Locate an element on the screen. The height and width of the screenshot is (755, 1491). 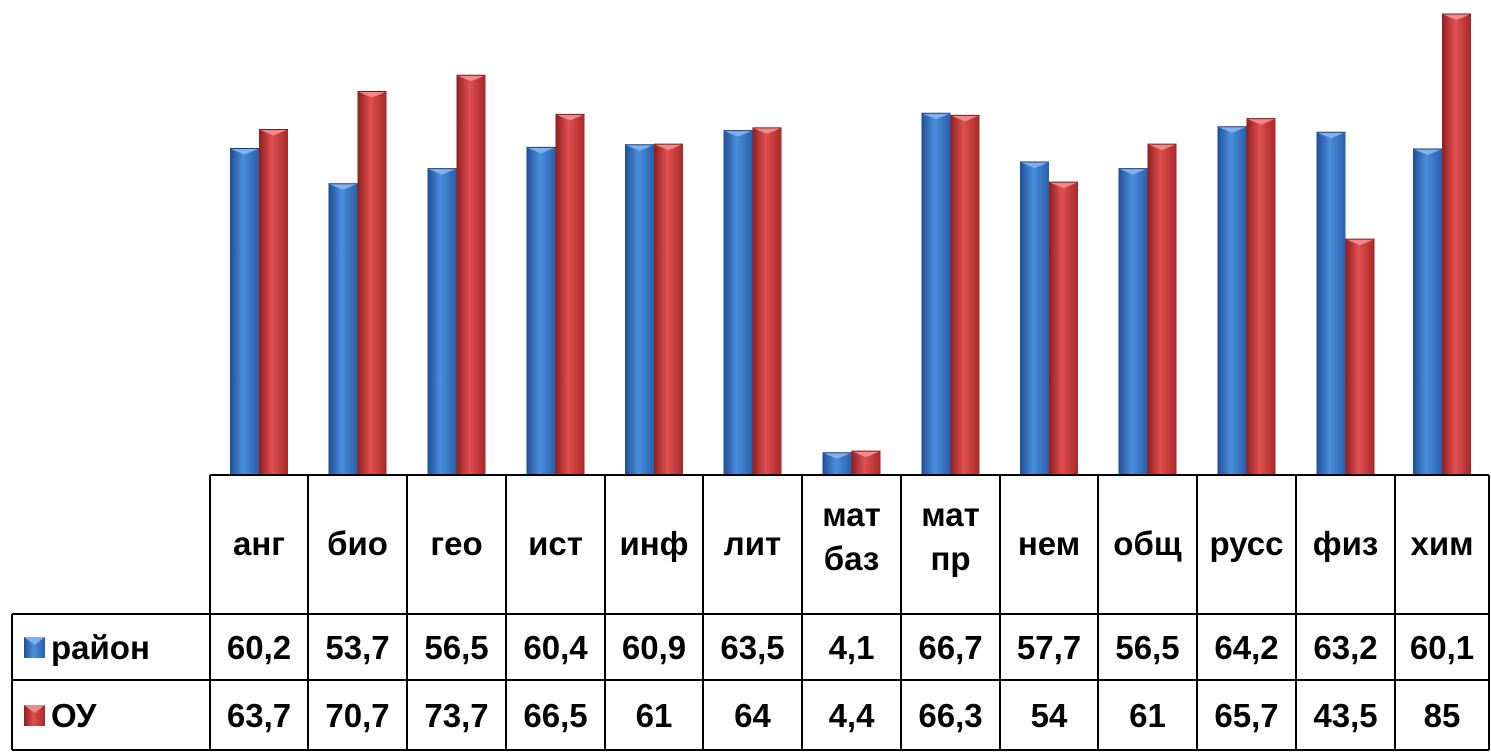
value-label-raion-10: 64,2 is located at coordinates (1246, 647).